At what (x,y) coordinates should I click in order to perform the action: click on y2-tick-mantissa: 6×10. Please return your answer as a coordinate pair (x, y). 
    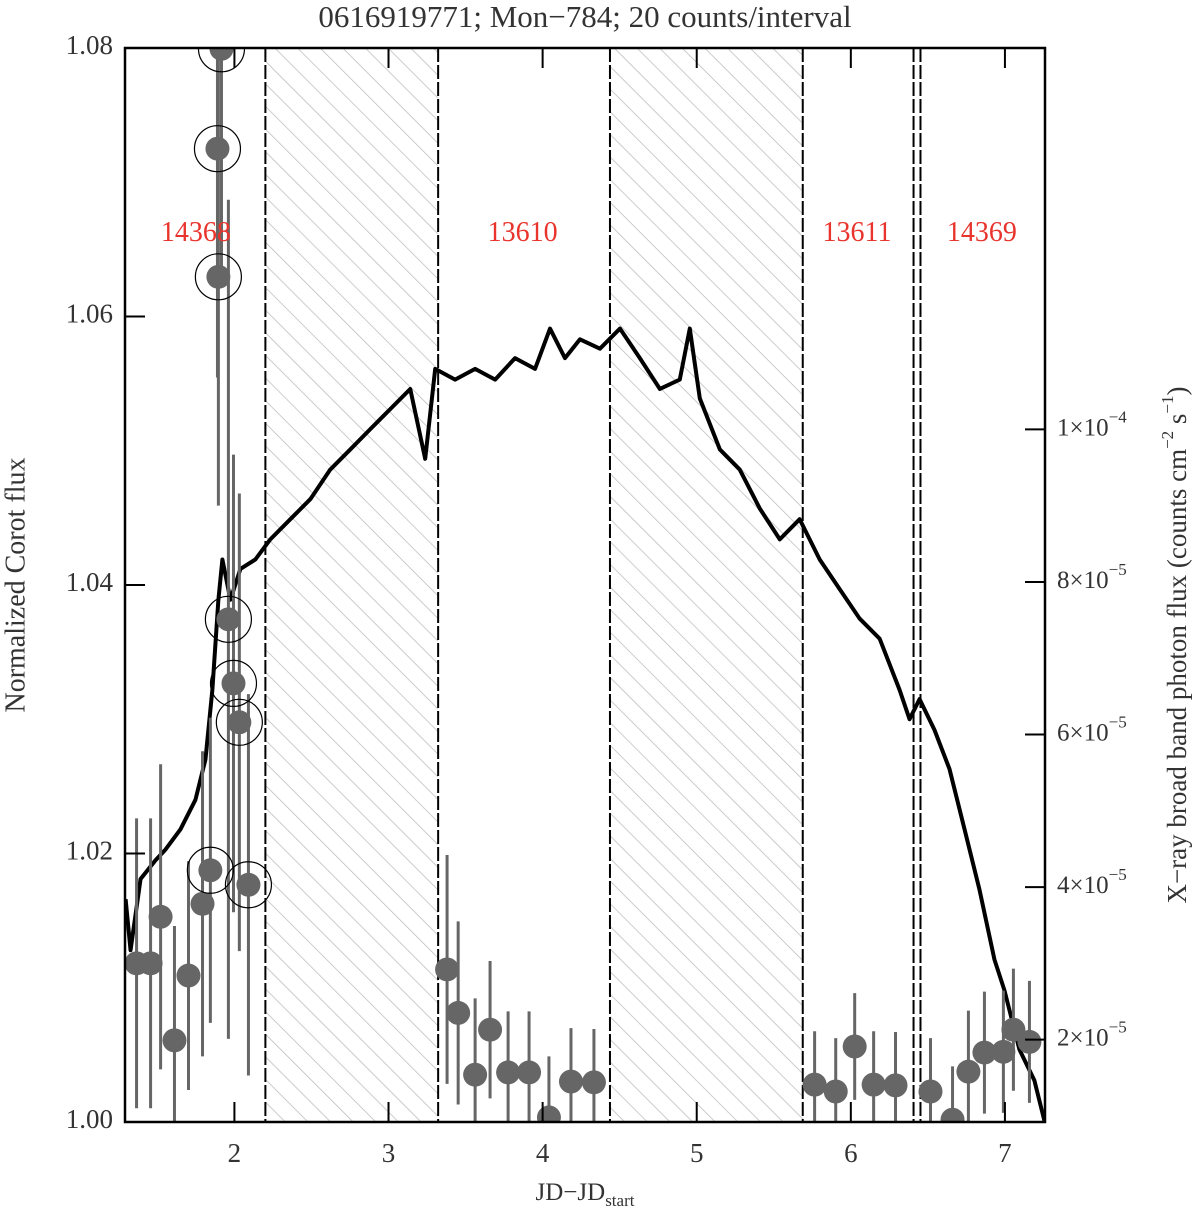
    Looking at the image, I should click on (1083, 732).